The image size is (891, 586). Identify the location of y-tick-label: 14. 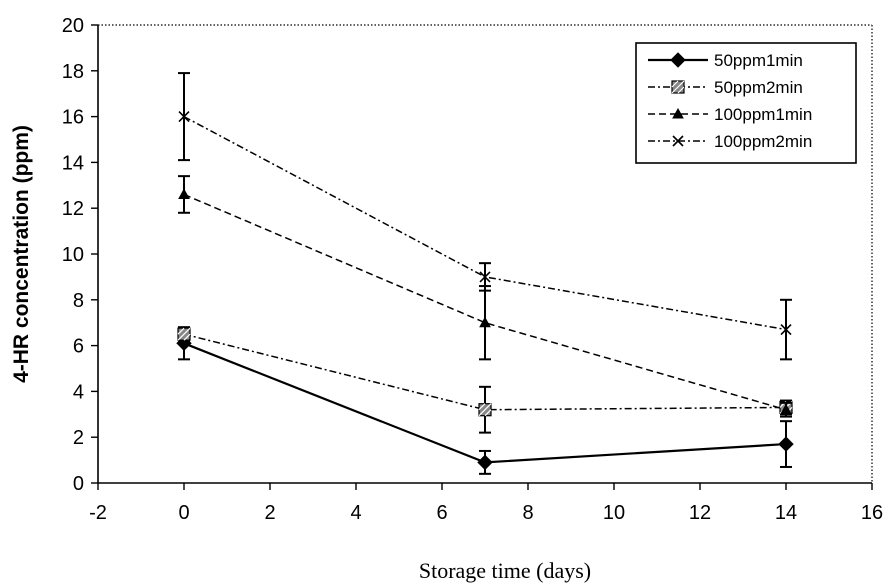
(73, 163).